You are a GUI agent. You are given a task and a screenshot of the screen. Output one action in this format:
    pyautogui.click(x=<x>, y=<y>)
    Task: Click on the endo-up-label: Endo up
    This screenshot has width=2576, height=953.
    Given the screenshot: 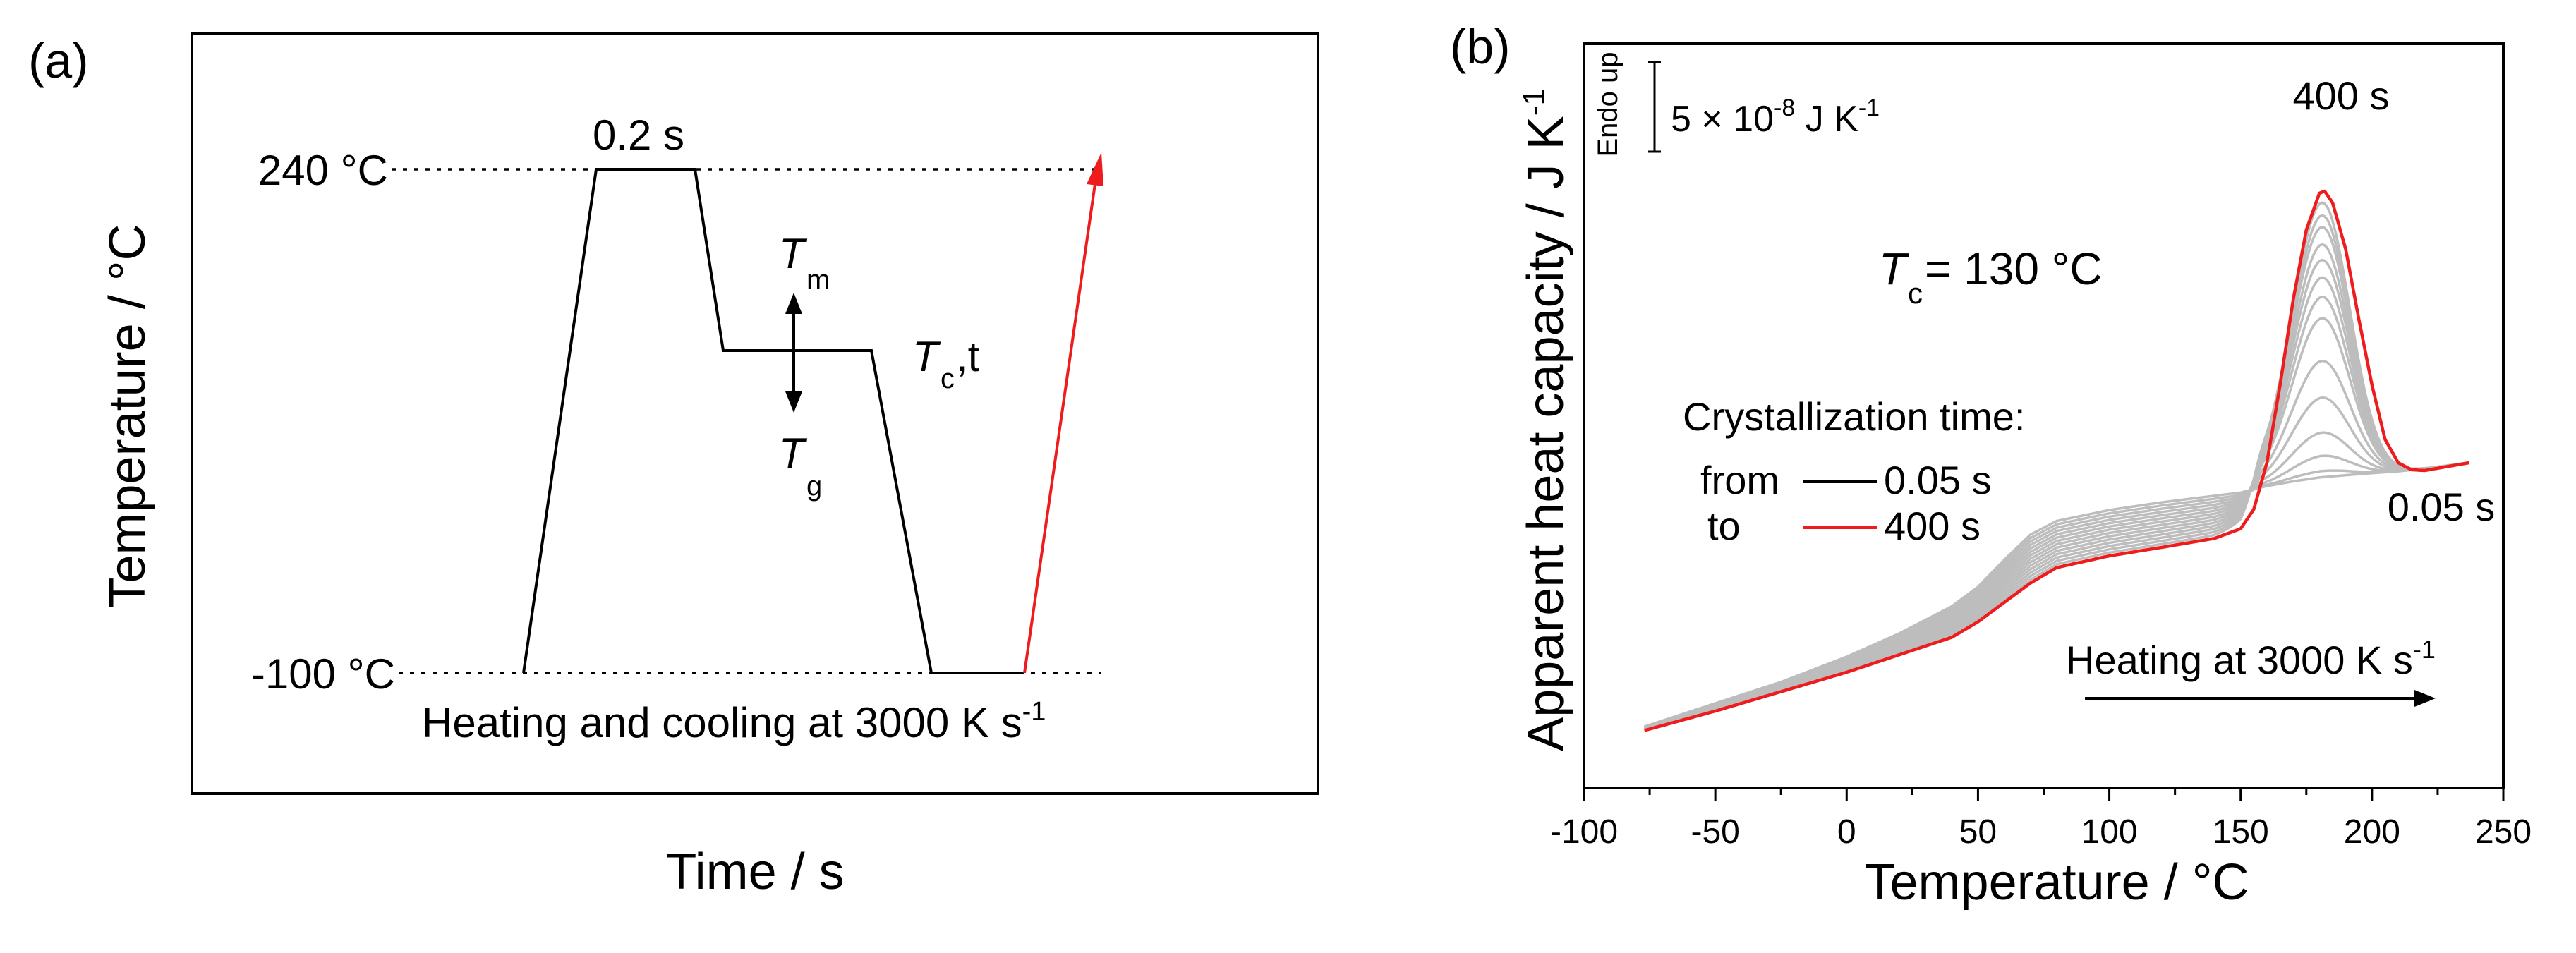 What is the action you would take?
    pyautogui.click(x=1607, y=104)
    